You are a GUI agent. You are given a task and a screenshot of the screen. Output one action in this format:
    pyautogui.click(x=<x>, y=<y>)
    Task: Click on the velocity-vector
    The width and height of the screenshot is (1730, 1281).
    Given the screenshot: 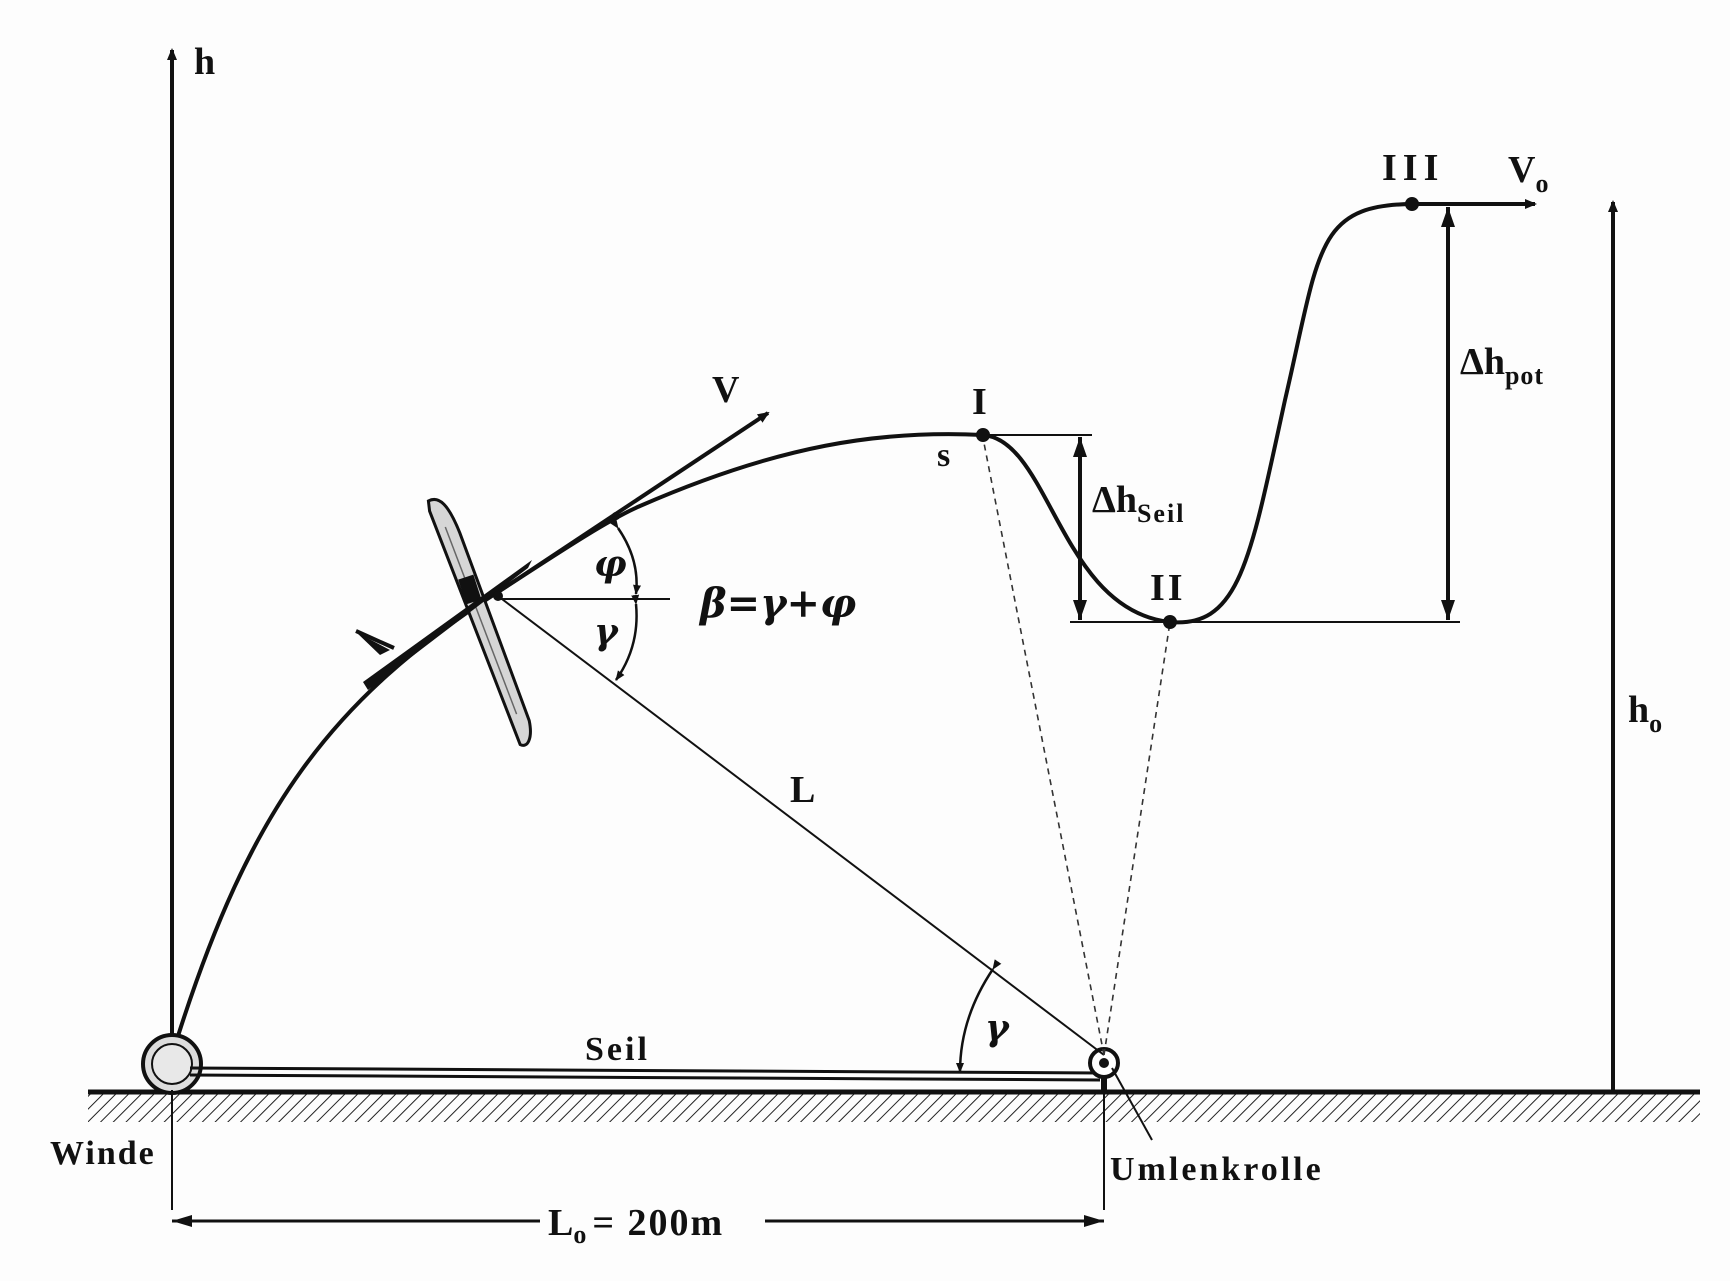 What is the action you would take?
    pyautogui.click(x=633, y=502)
    